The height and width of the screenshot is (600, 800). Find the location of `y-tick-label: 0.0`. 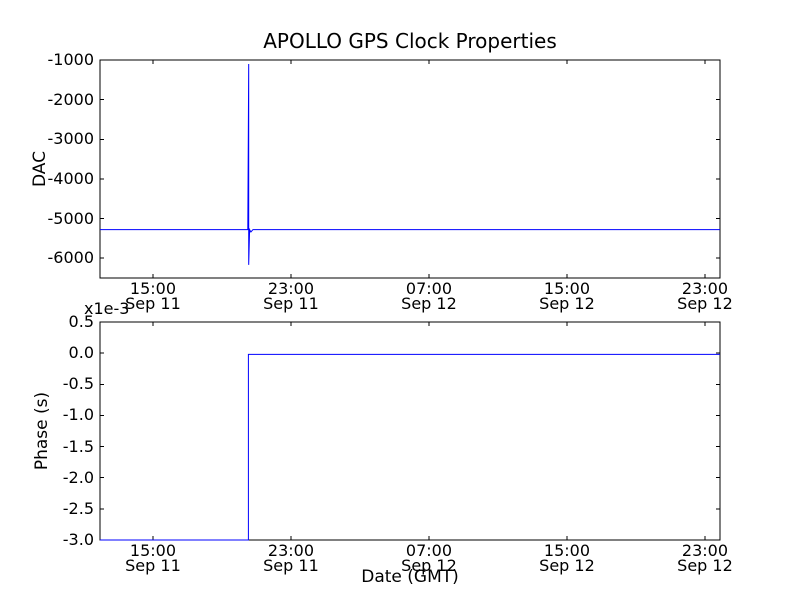

y-tick-label: 0.0 is located at coordinates (81, 353).